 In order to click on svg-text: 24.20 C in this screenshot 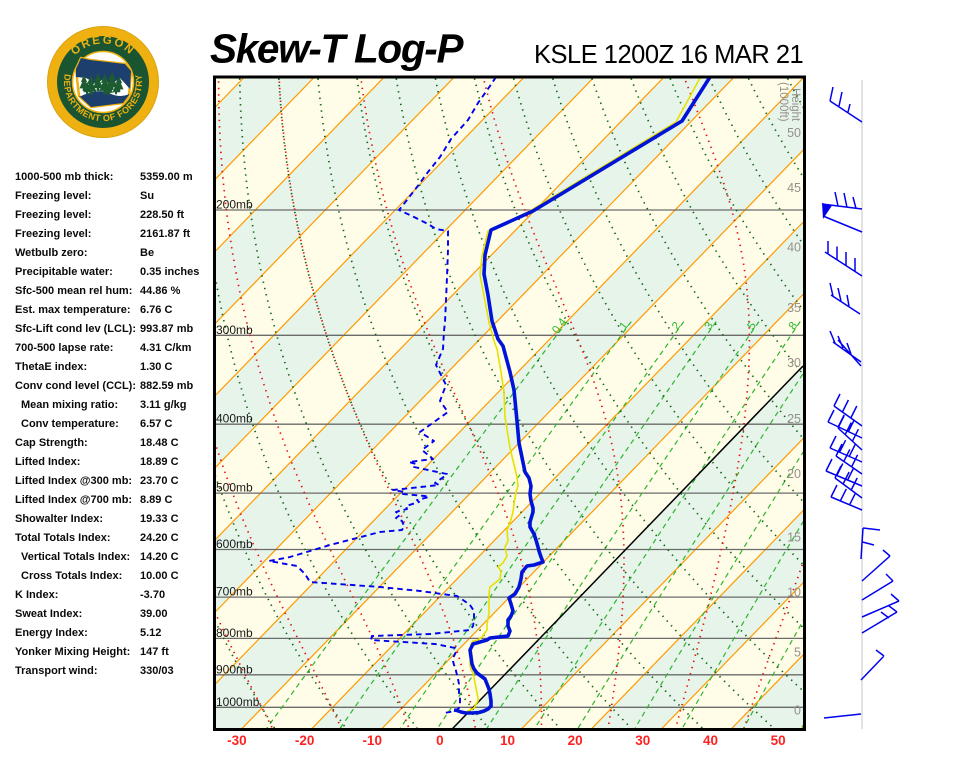, I will do `click(159, 538)`.